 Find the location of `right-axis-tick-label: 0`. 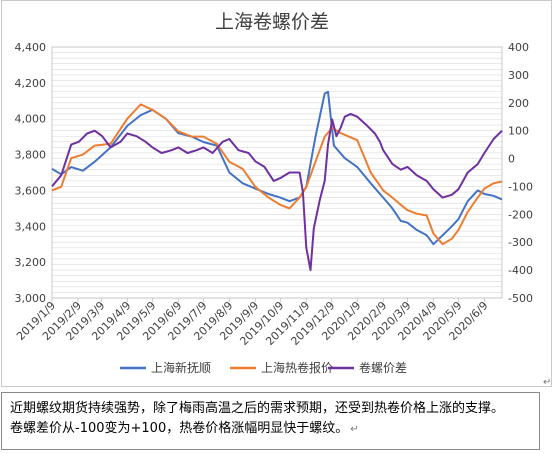

right-axis-tick-label: 0 is located at coordinates (511, 159).